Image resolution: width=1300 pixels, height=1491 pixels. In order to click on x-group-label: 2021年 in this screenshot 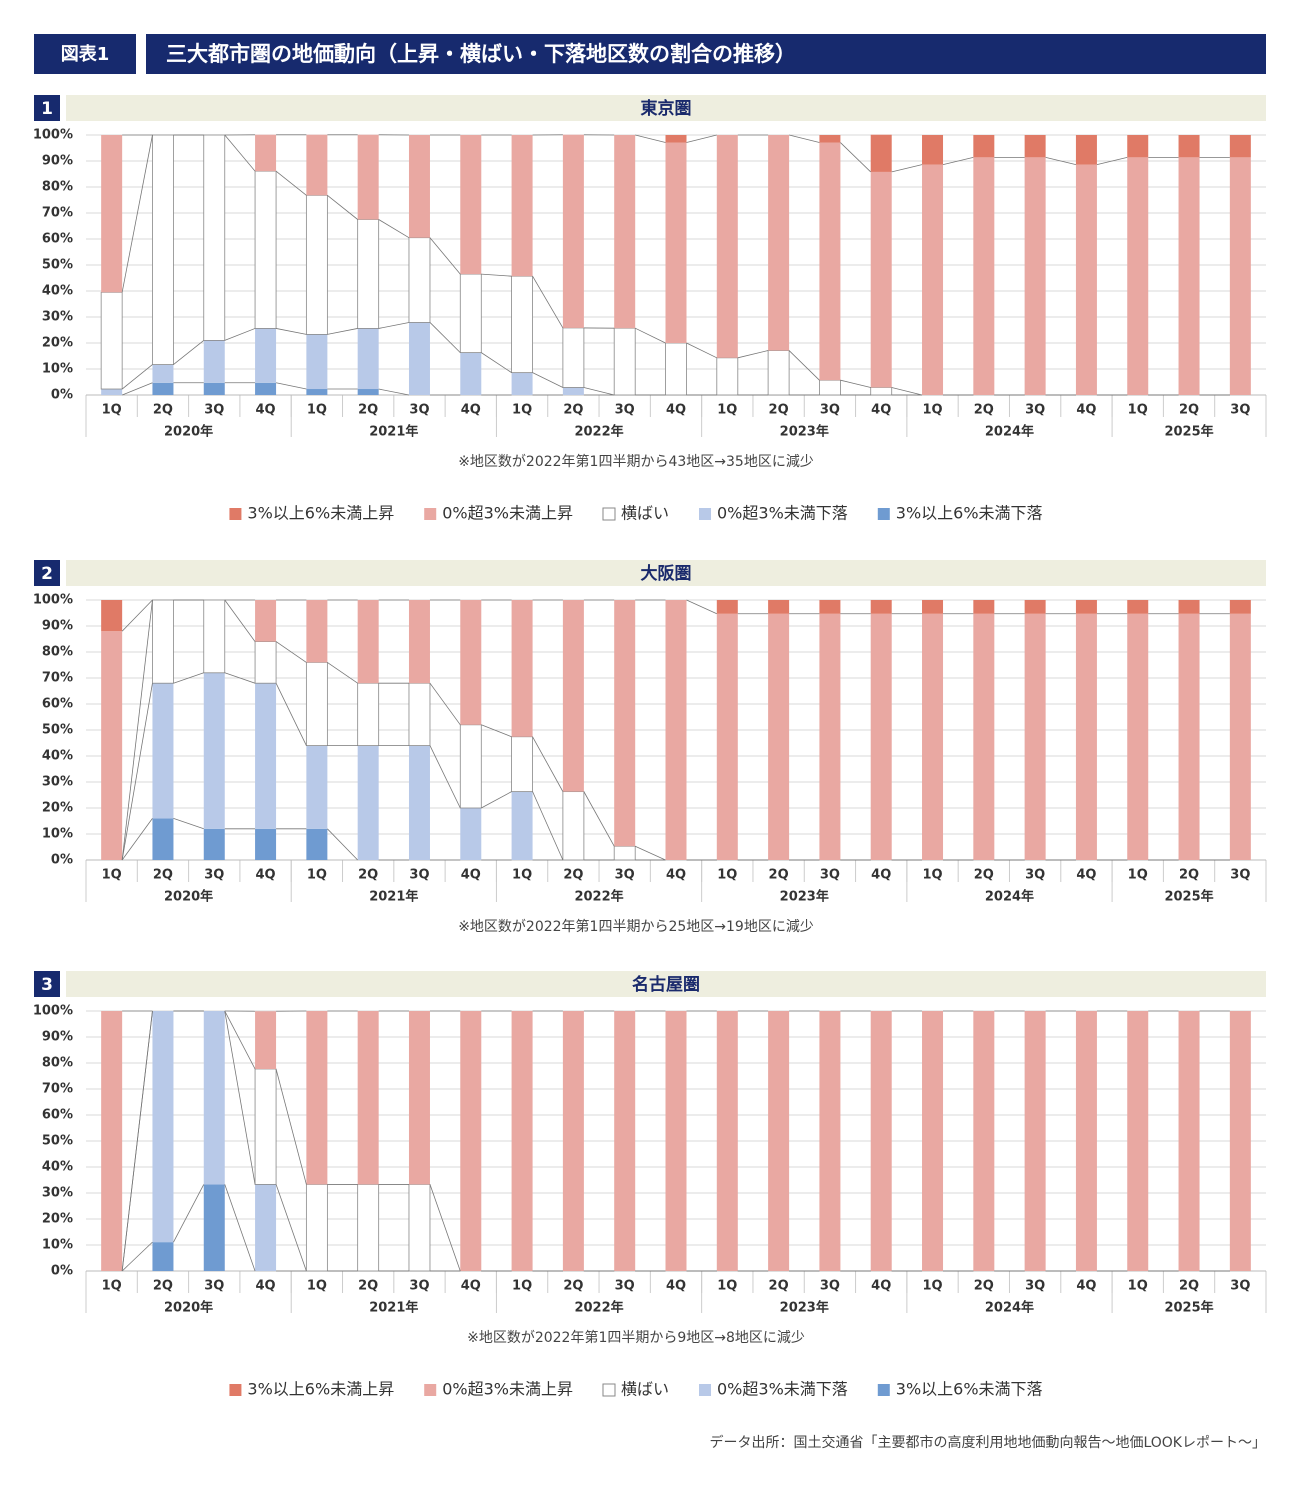, I will do `click(393, 432)`.